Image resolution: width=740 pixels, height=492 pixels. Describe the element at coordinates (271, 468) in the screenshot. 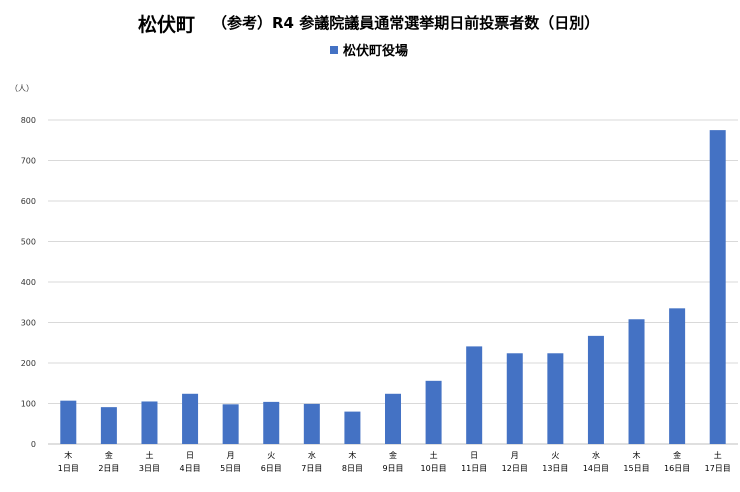

I see `x-tick-label: 6日目` at that location.